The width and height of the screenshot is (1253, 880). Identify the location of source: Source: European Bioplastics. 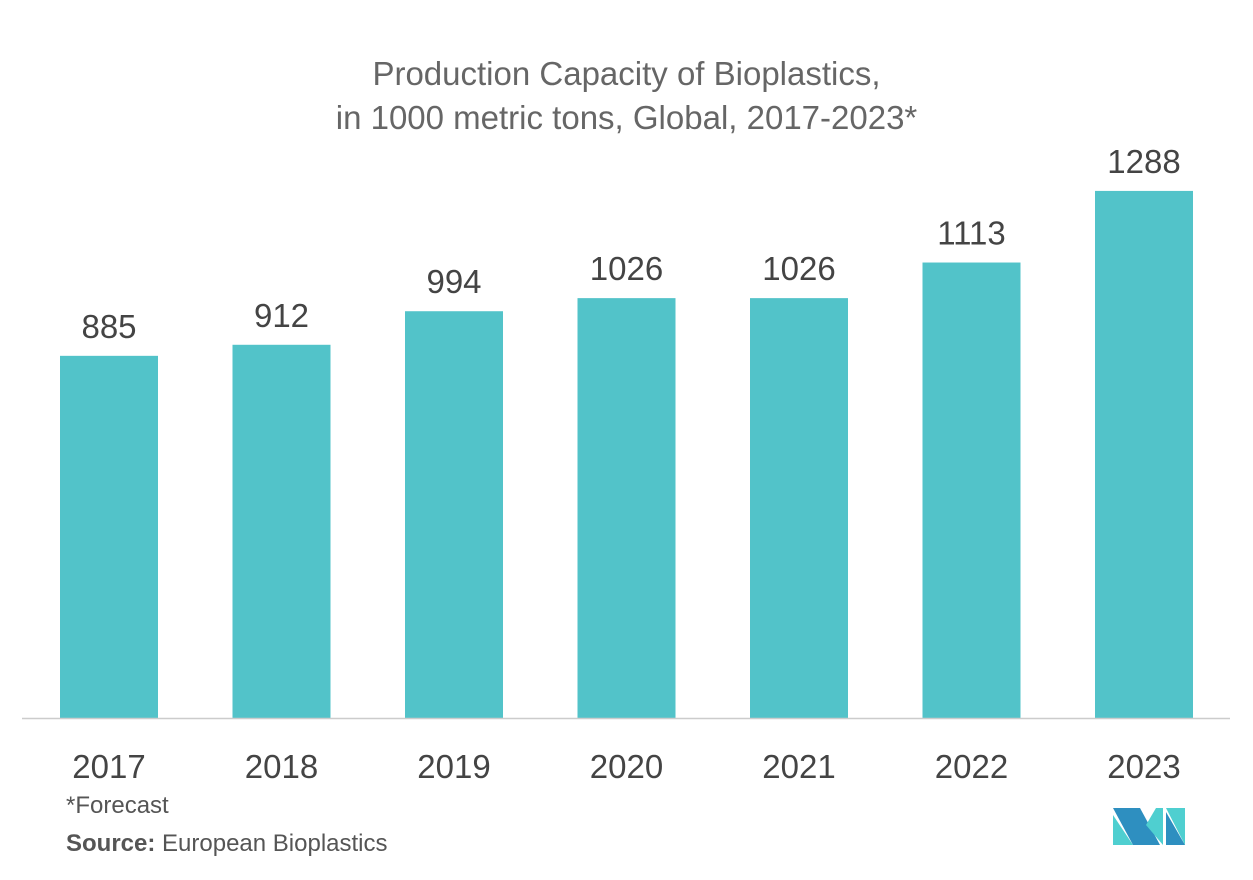
(227, 844).